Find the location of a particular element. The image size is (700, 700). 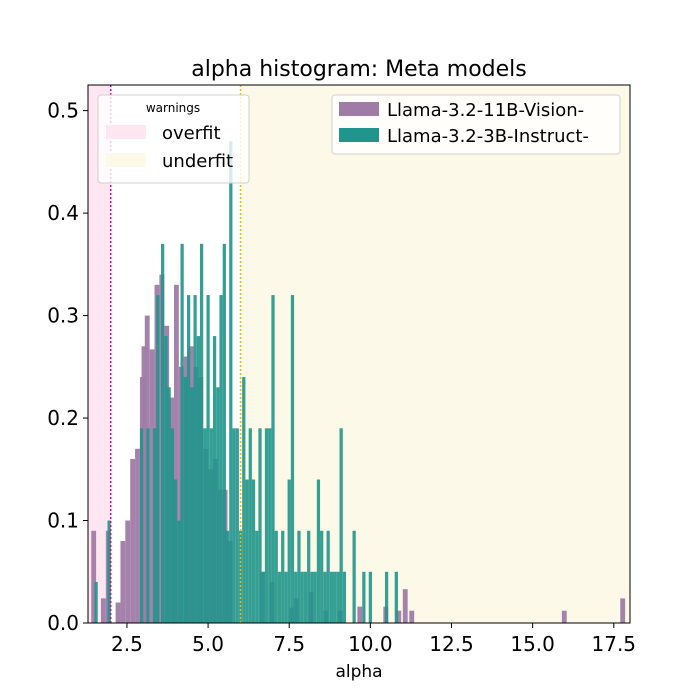

overfit-legend-swatch is located at coordinates (126, 132).